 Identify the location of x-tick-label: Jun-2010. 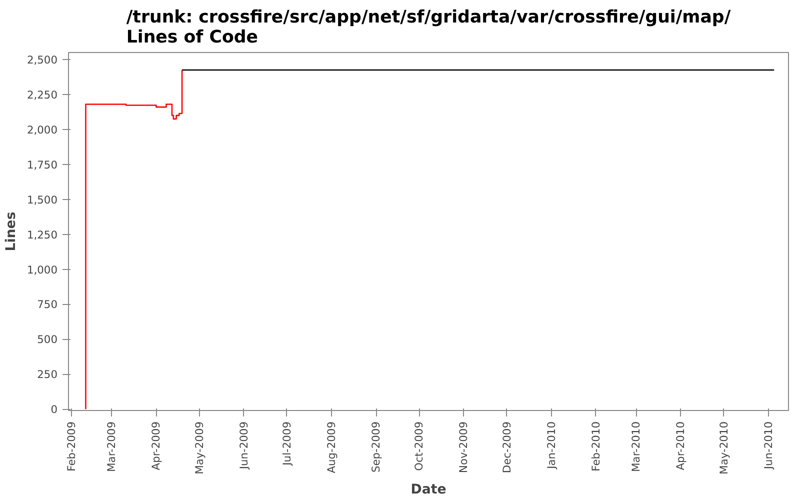
(768, 445).